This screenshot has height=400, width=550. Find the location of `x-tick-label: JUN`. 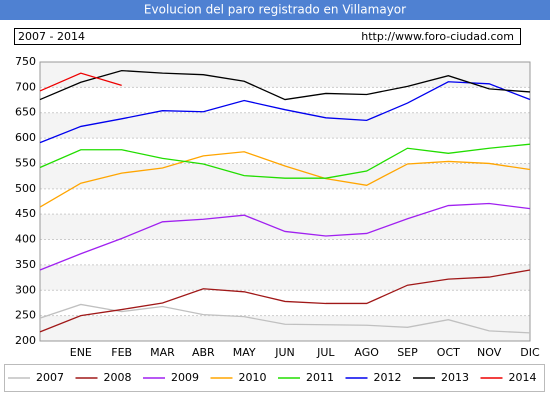

x-tick-label: JUN is located at coordinates (284, 352).